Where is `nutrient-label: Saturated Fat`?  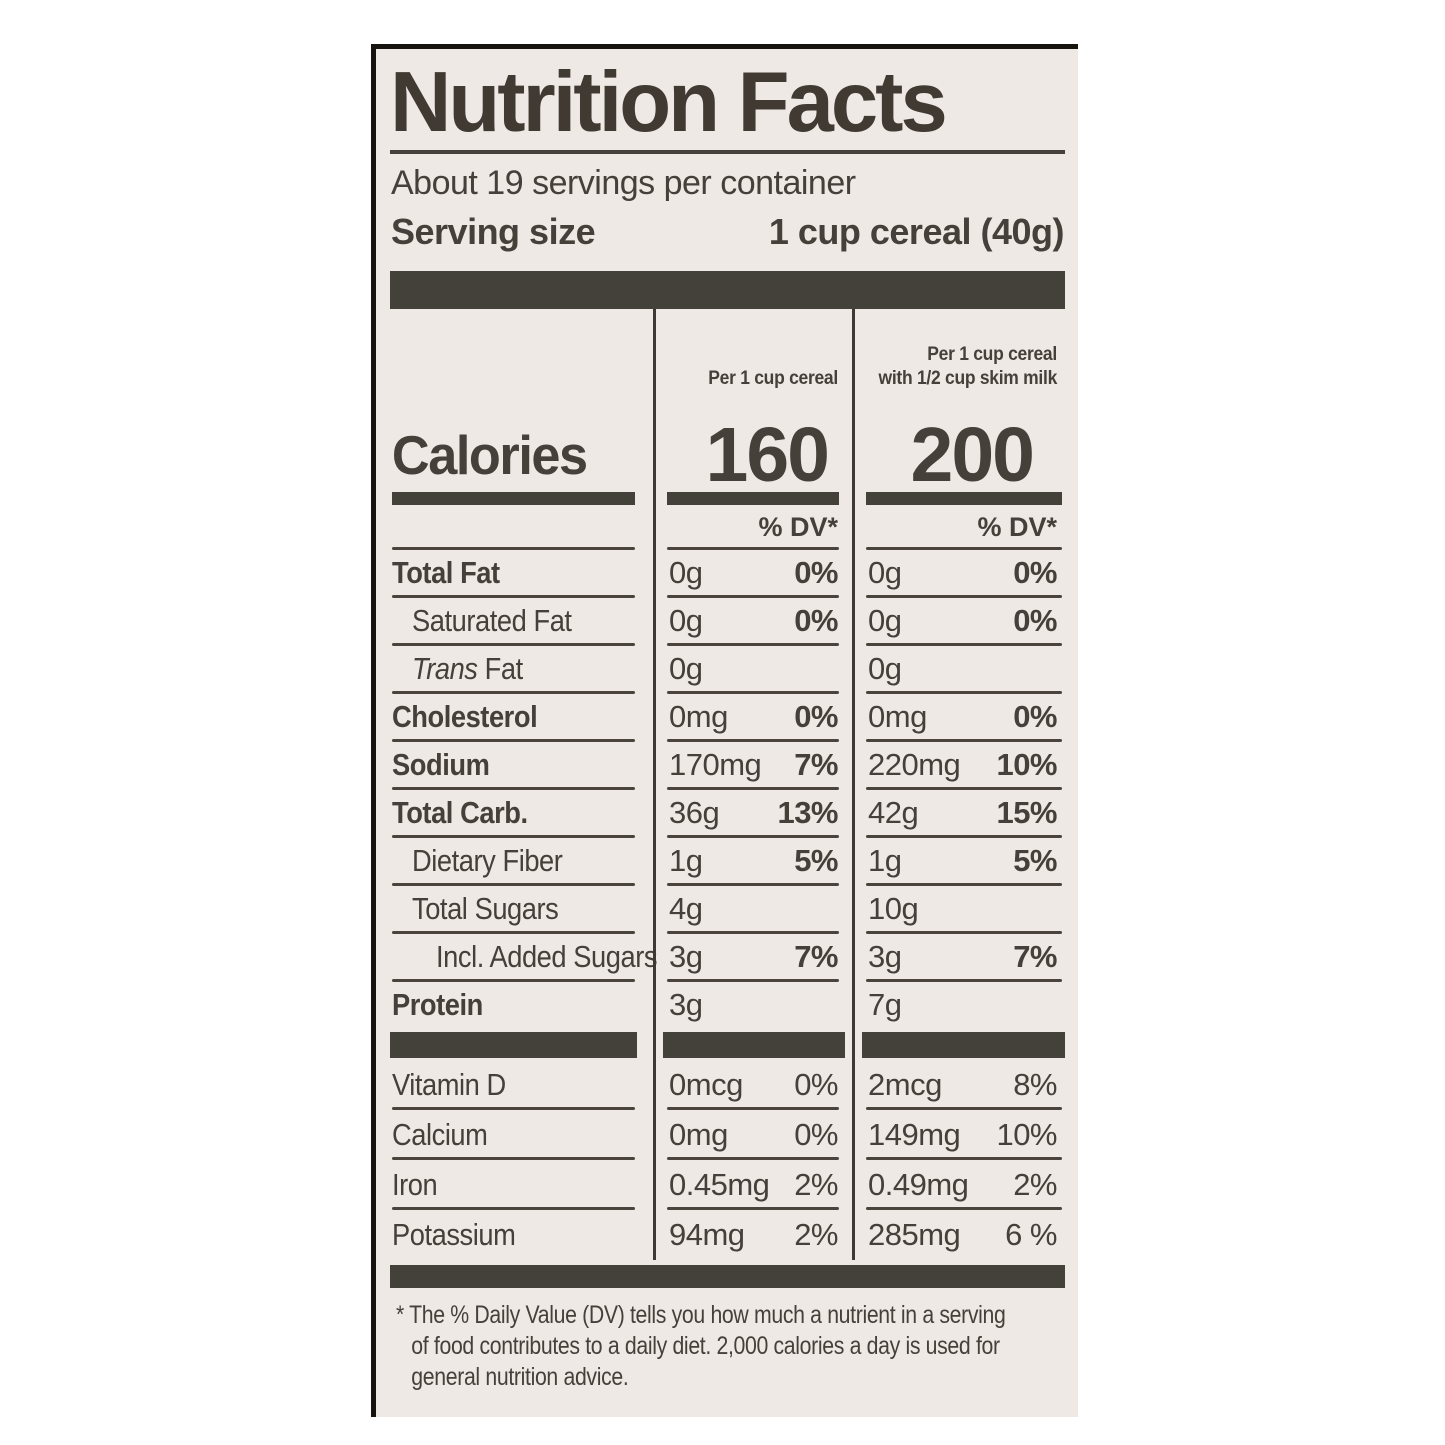 nutrient-label: Saturated Fat is located at coordinates (492, 621).